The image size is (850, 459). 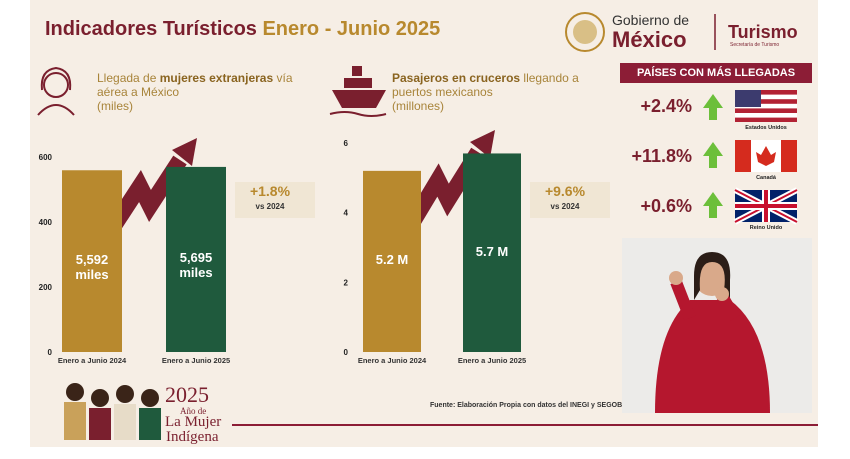 What do you see at coordinates (193, 411) in the screenshot?
I see `brand-line1: Año de` at bounding box center [193, 411].